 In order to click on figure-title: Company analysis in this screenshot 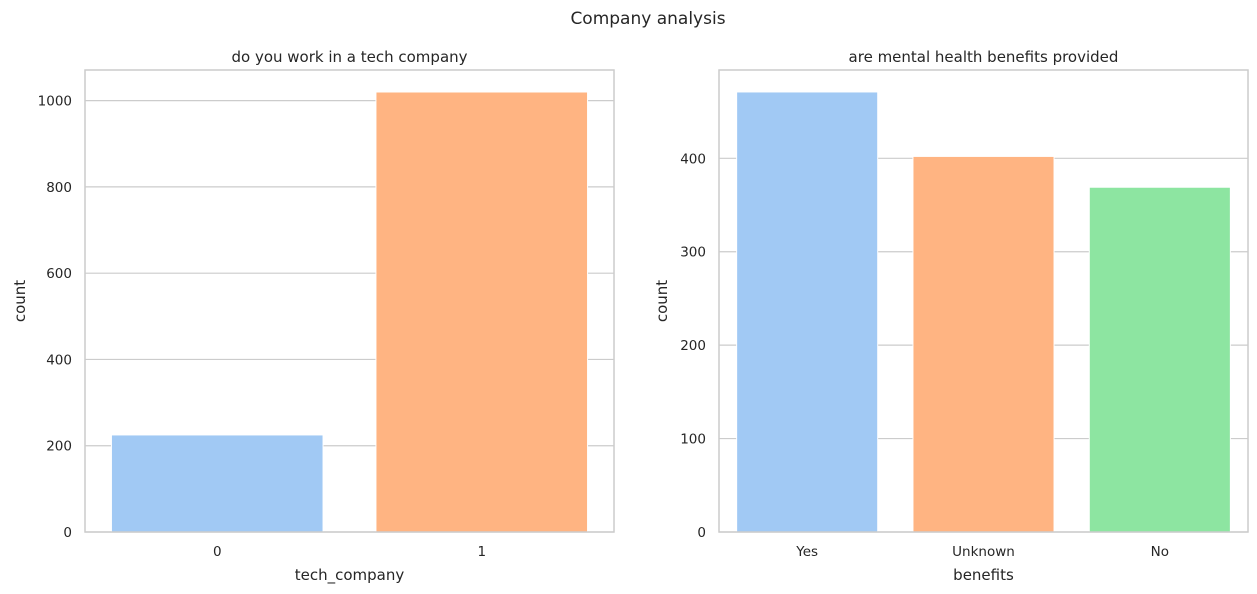, I will do `click(647, 19)`.